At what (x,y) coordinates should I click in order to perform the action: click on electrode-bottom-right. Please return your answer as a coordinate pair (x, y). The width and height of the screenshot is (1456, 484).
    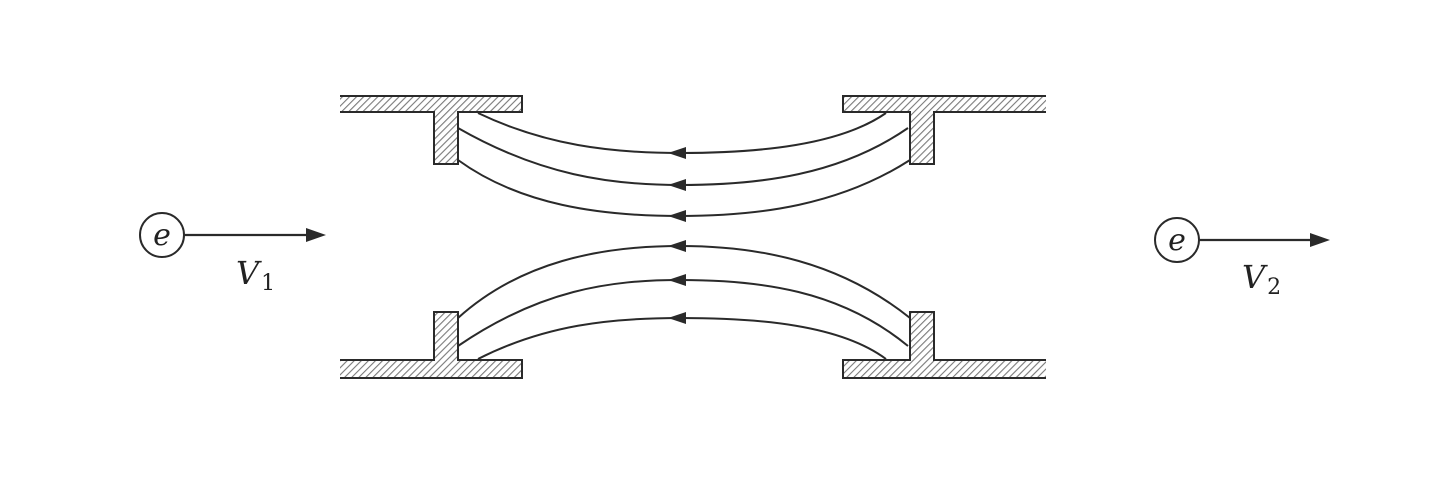
    Looking at the image, I should click on (944, 345).